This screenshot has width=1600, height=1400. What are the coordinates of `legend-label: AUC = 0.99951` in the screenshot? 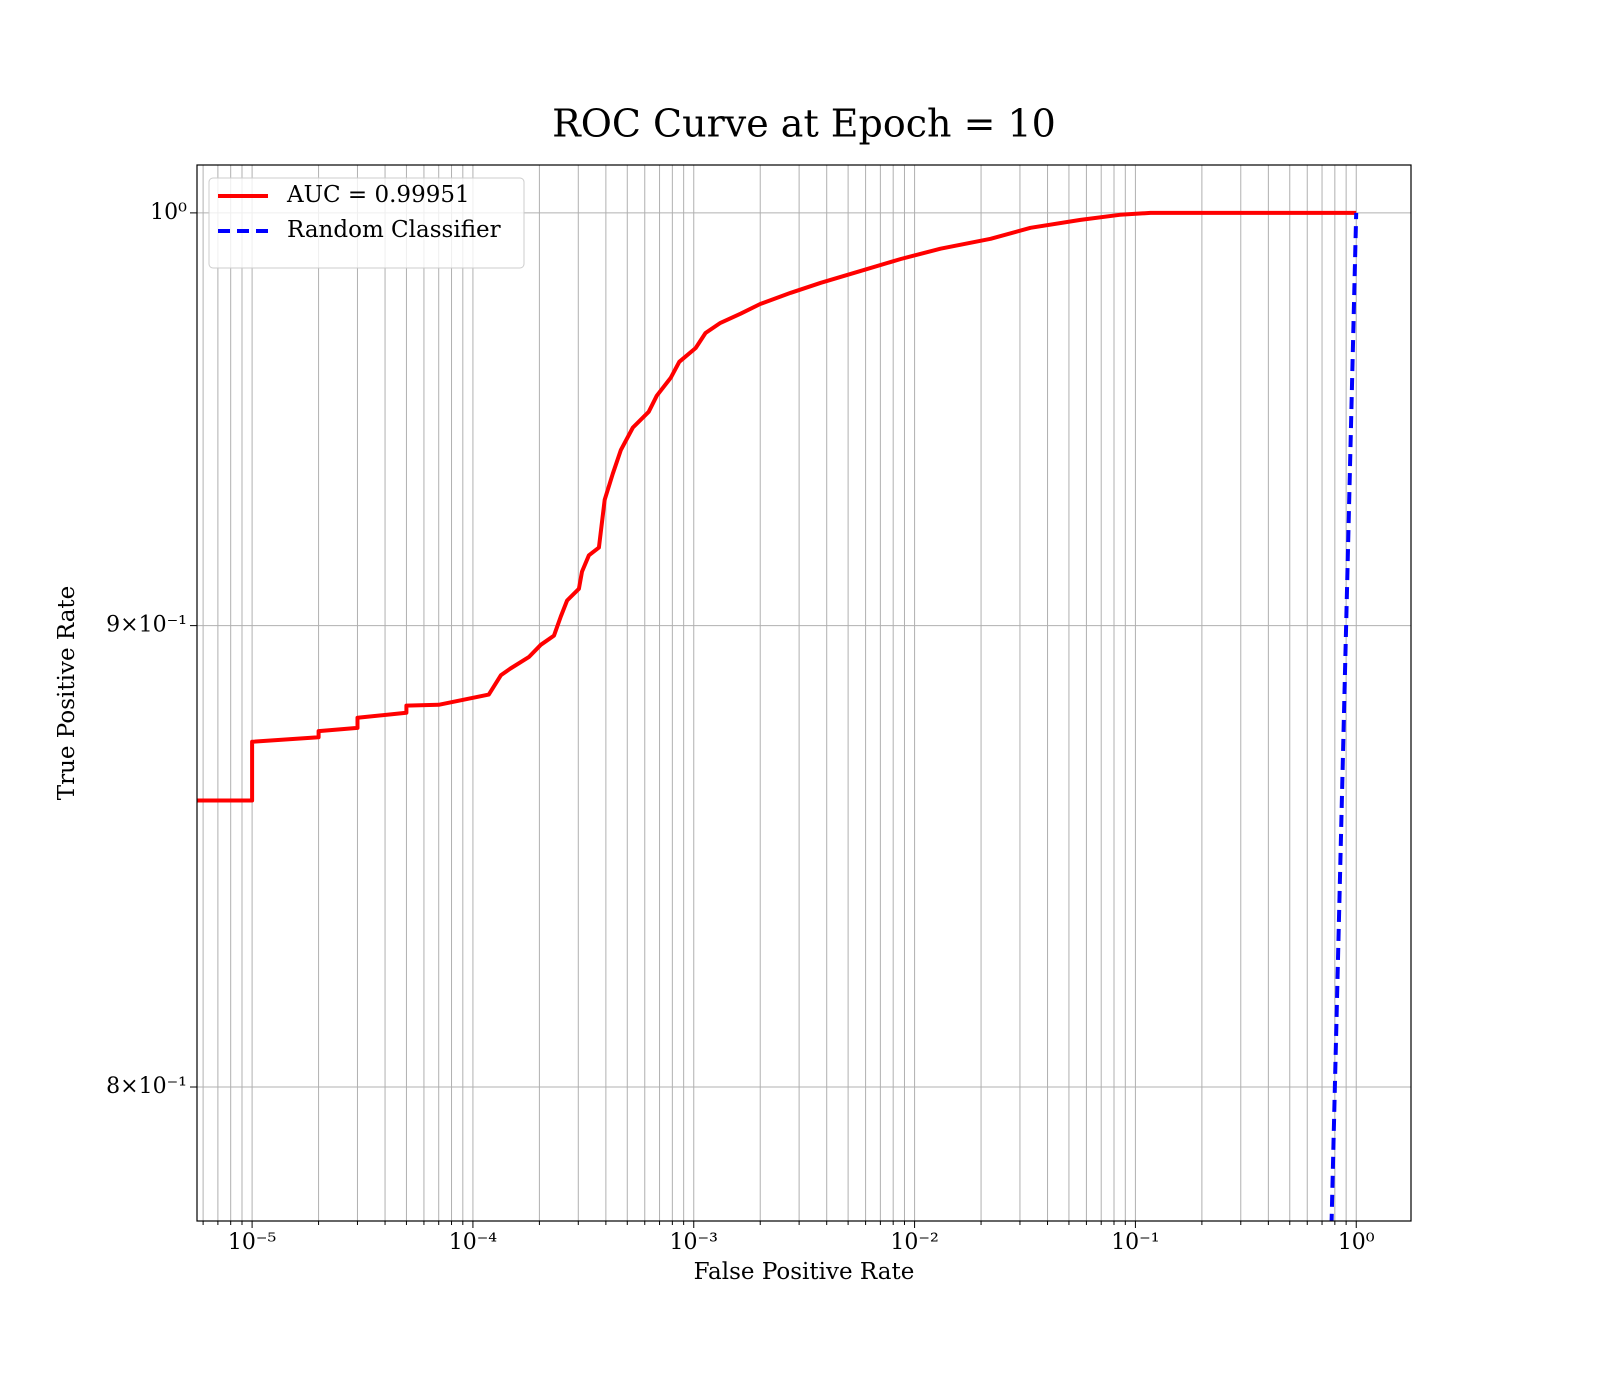 It's located at (378, 195).